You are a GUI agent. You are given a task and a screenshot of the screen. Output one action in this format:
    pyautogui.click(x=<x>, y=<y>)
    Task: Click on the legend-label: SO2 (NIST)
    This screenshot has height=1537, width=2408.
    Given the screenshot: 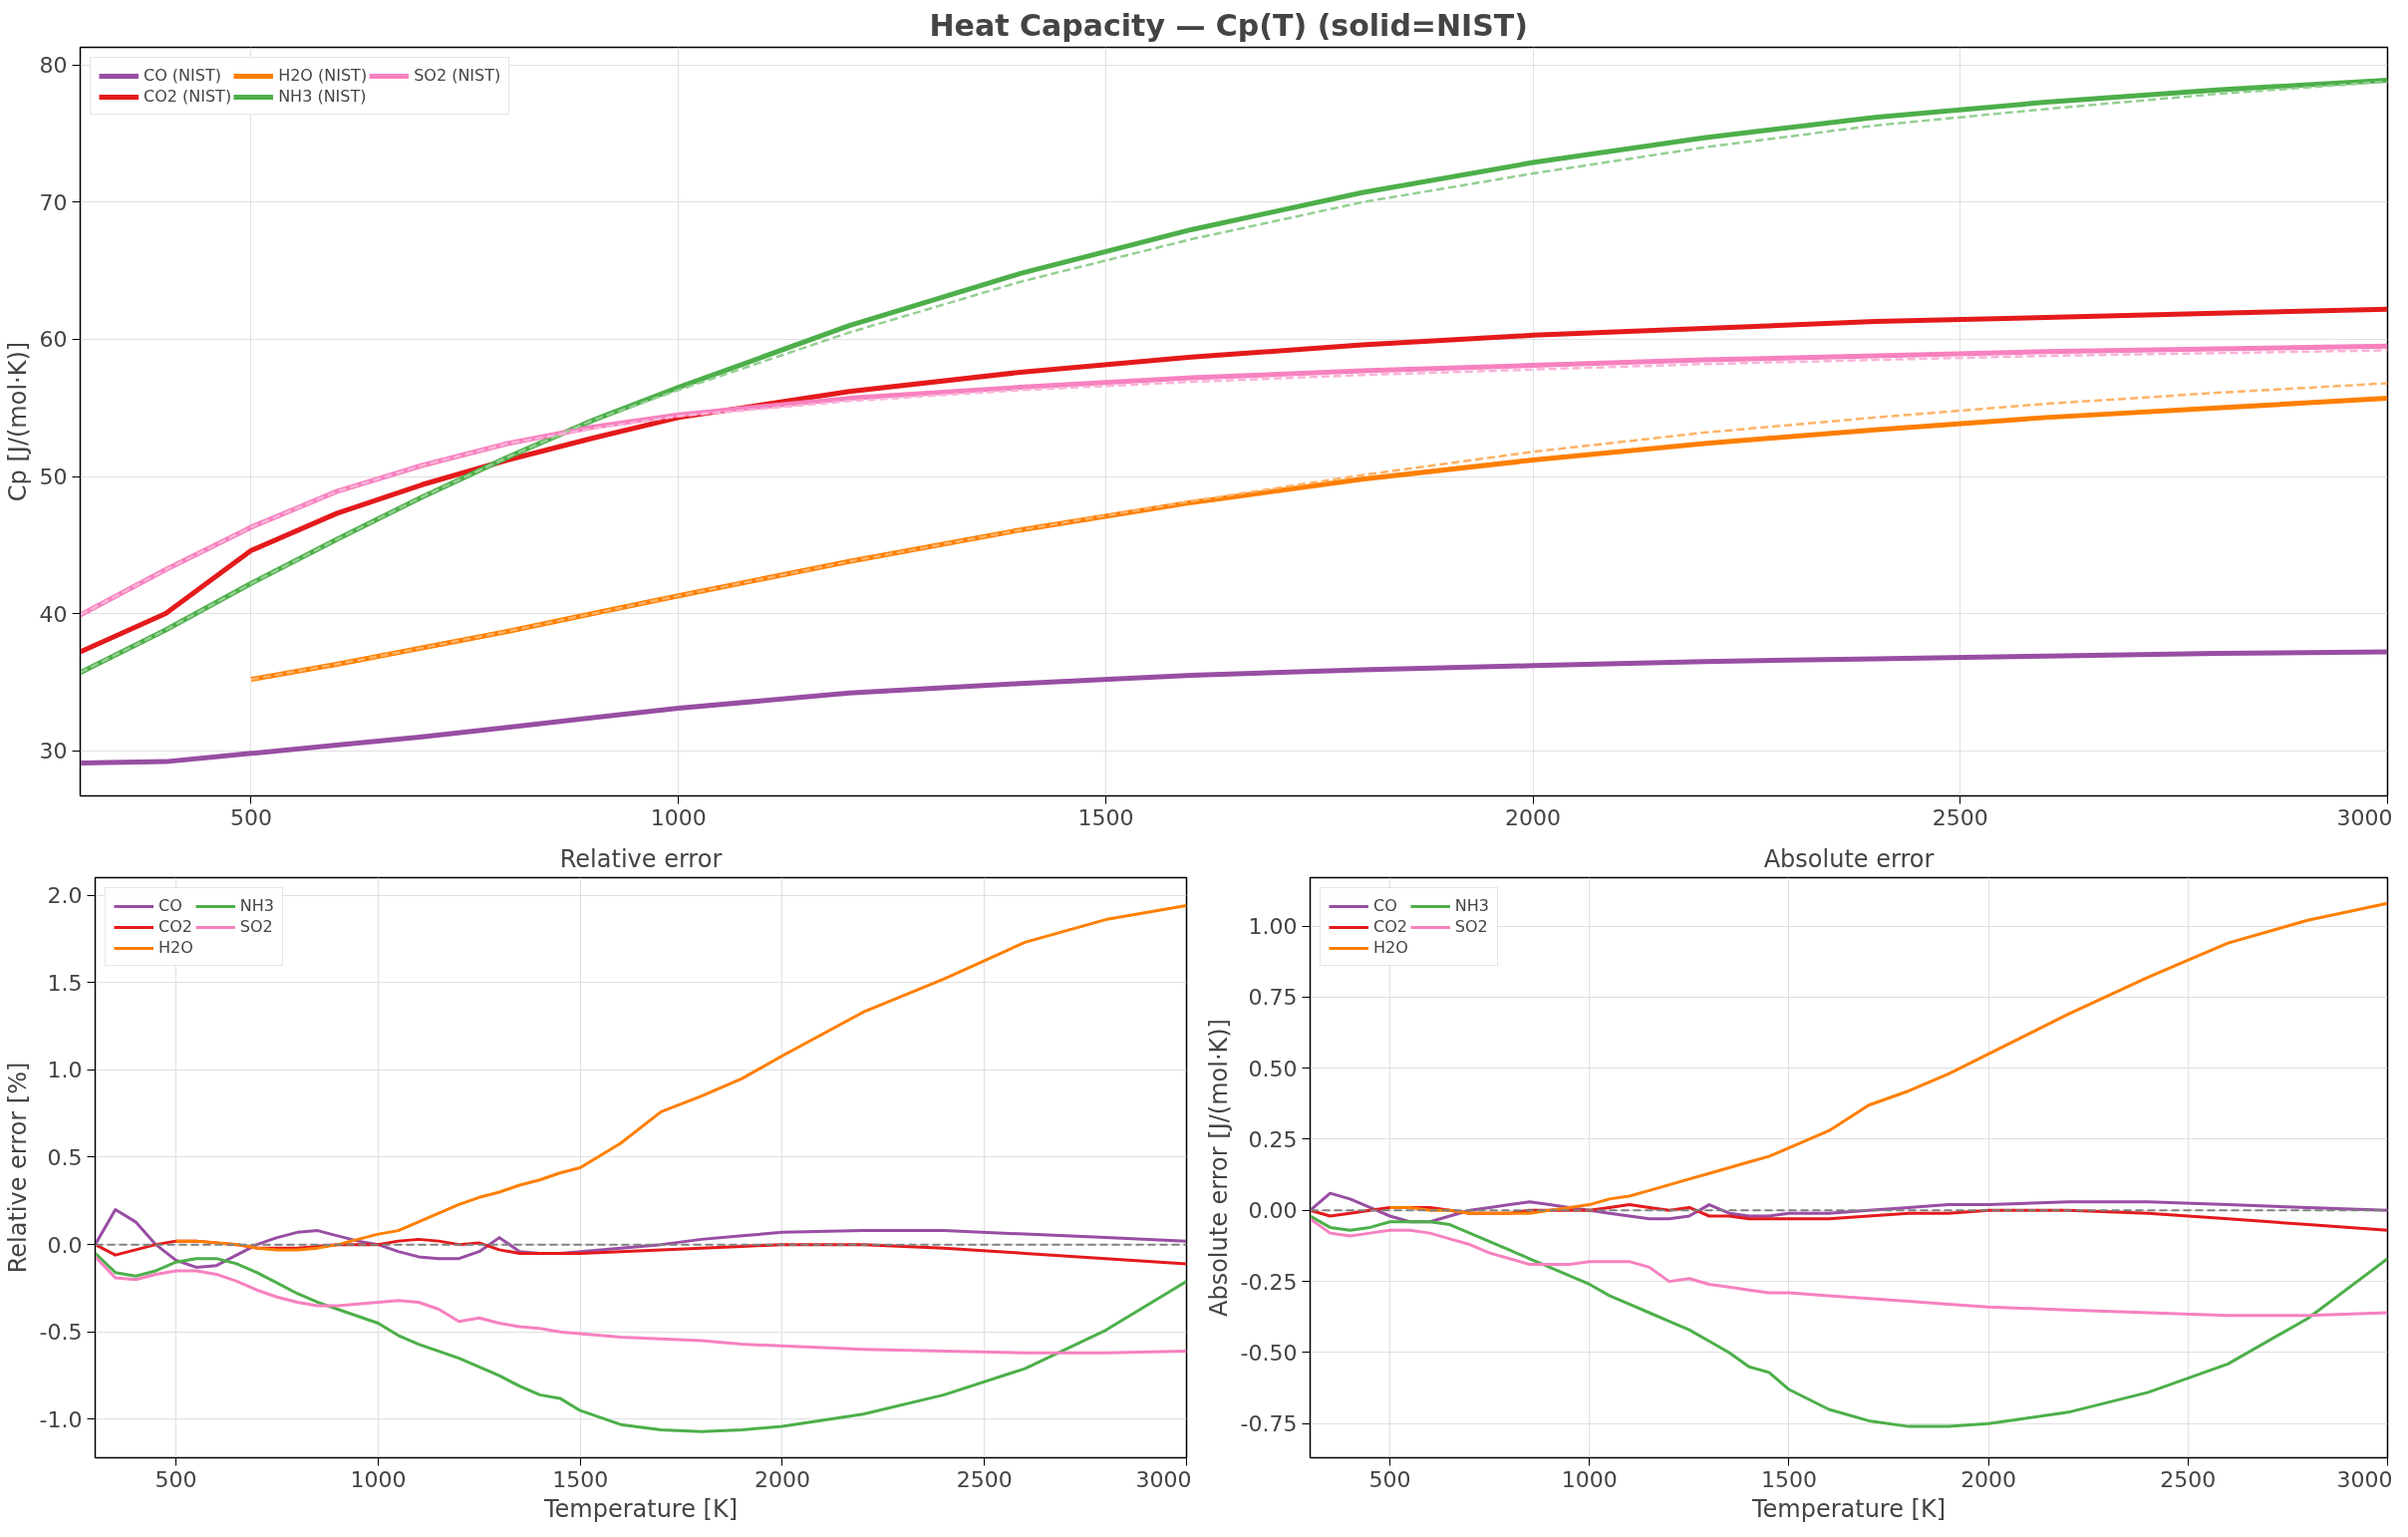 What is the action you would take?
    pyautogui.click(x=457, y=75)
    